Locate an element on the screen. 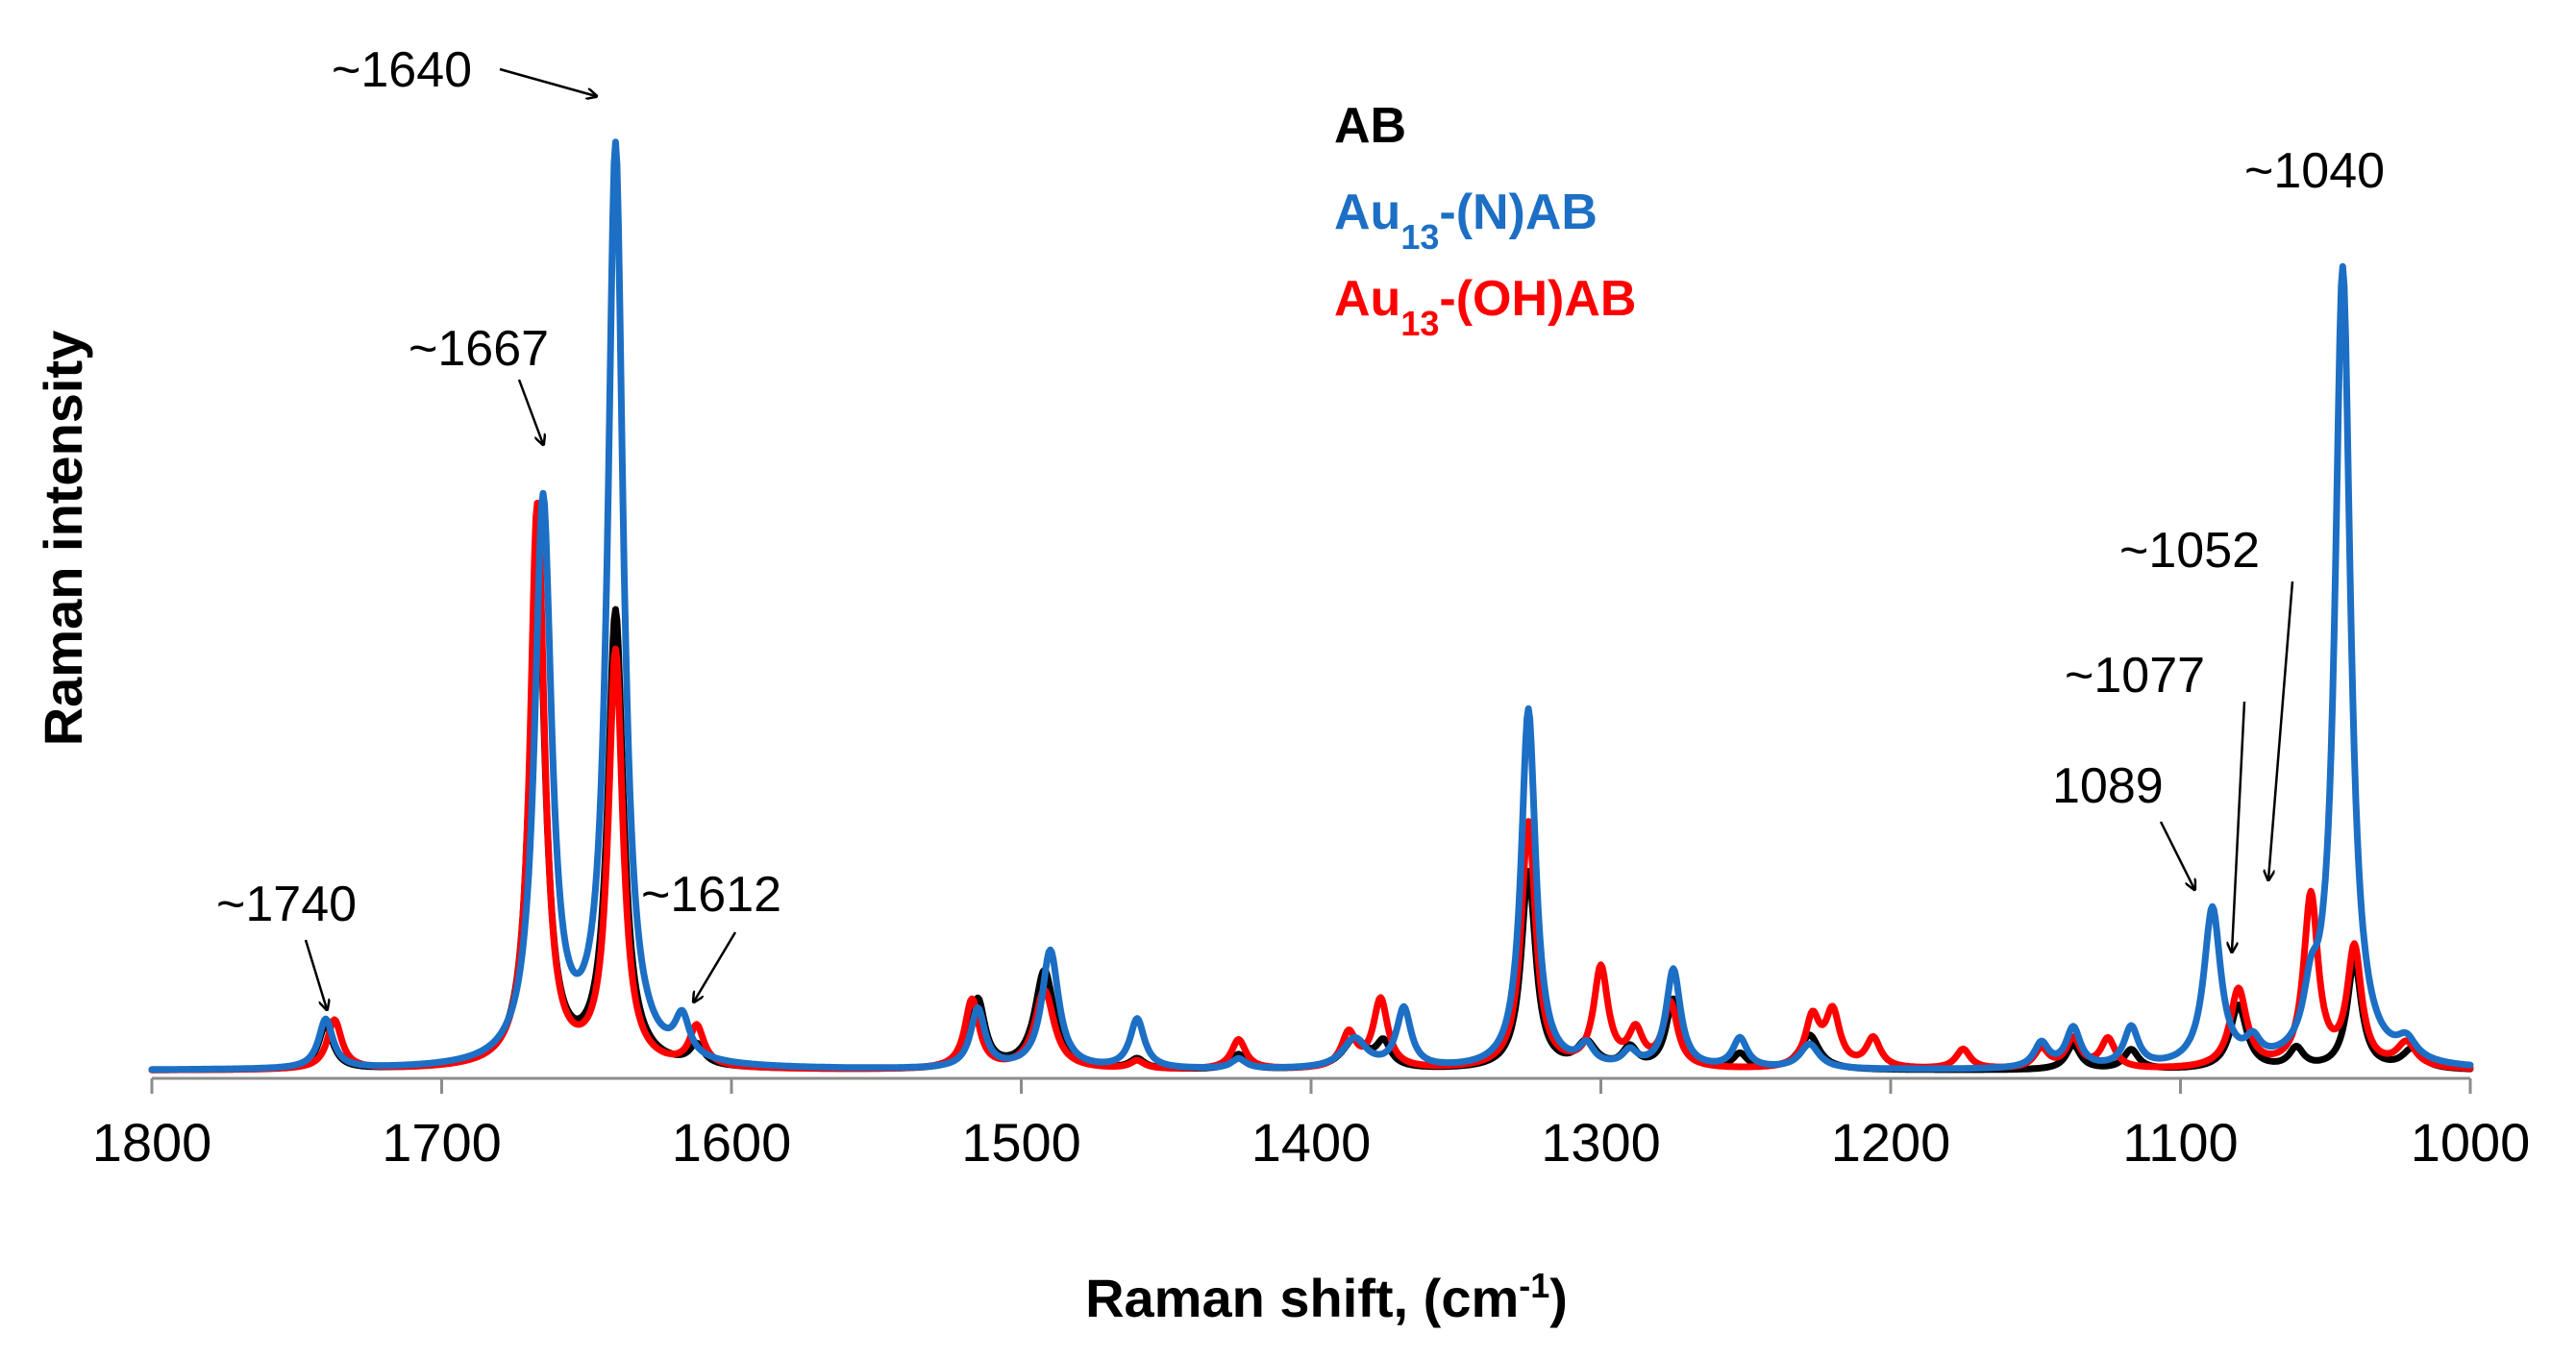 This screenshot has height=1359, width=2576. x-tick-label: 1500 is located at coordinates (1021, 1142).